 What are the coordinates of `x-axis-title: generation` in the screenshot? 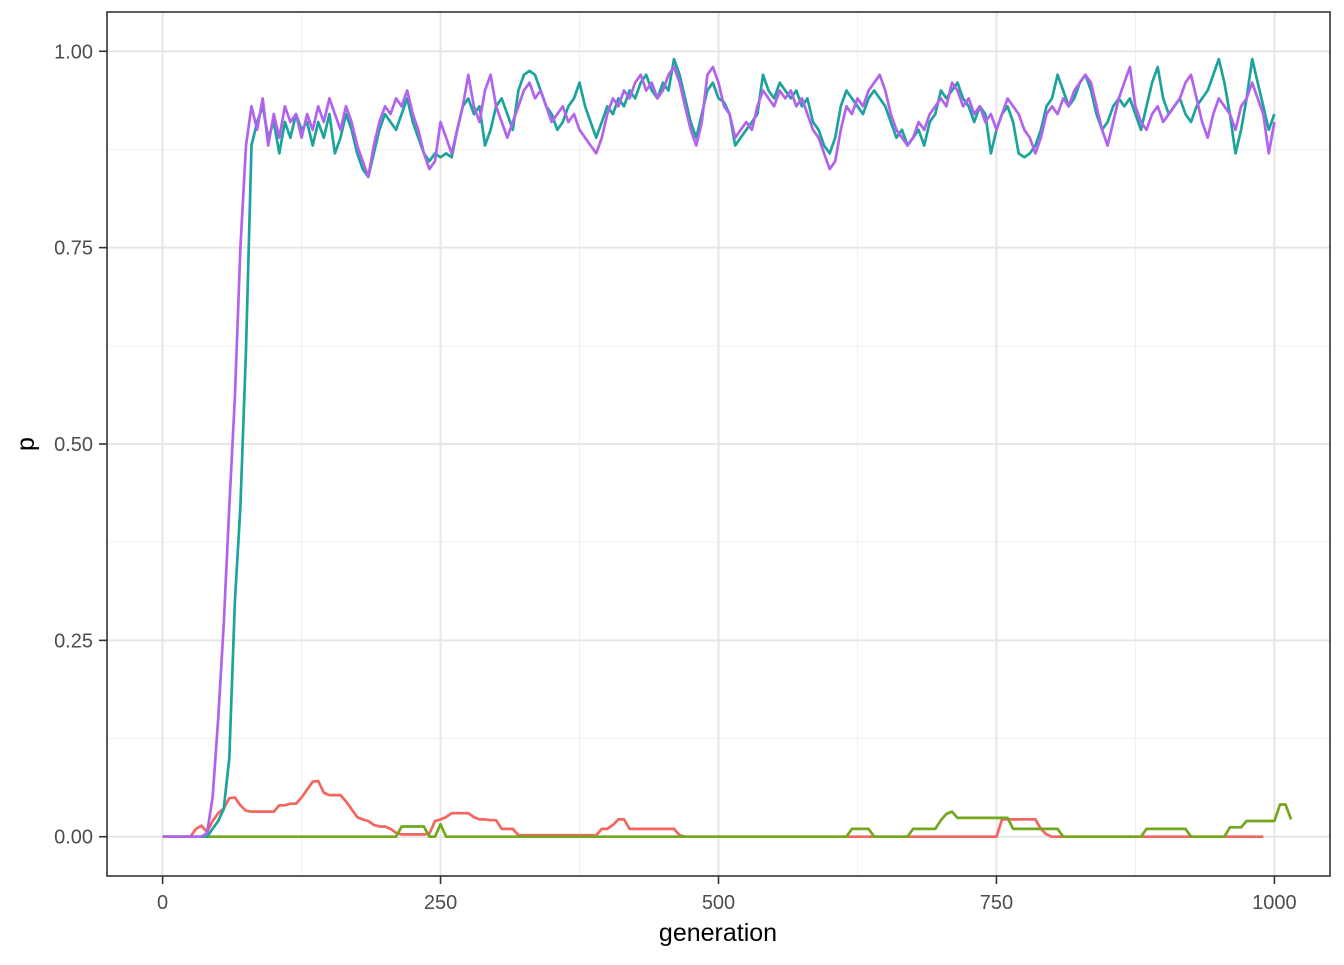 It's located at (718, 933).